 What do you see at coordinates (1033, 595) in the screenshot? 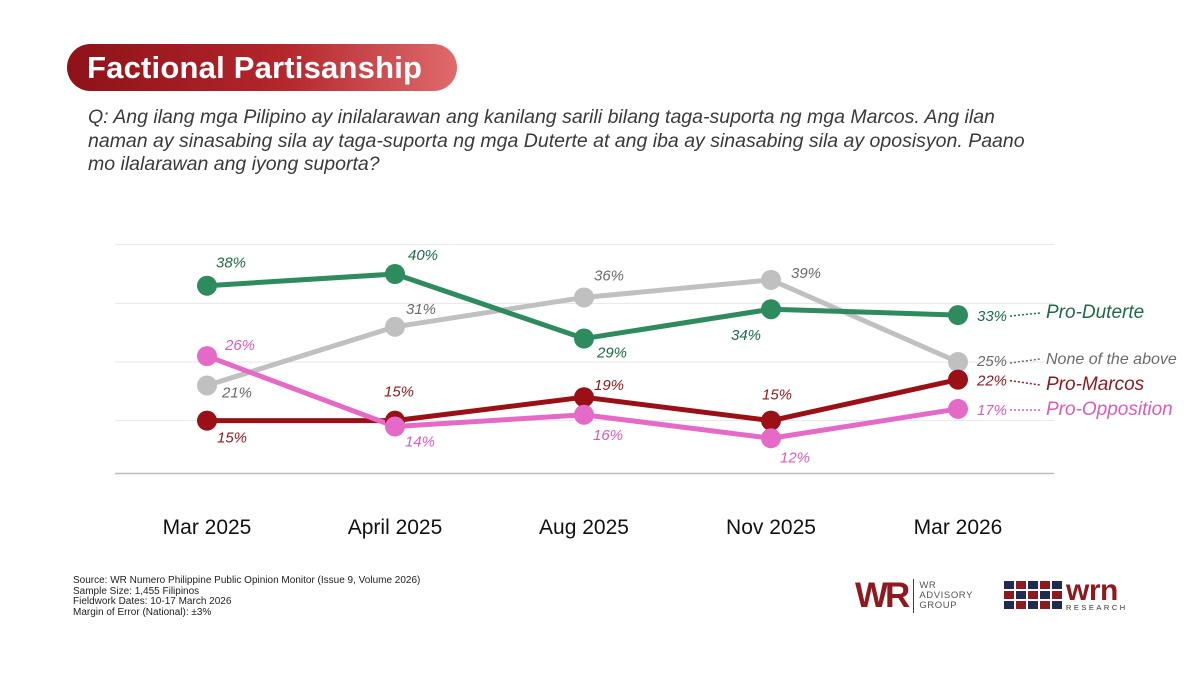
I see `wrn-grid-icon` at bounding box center [1033, 595].